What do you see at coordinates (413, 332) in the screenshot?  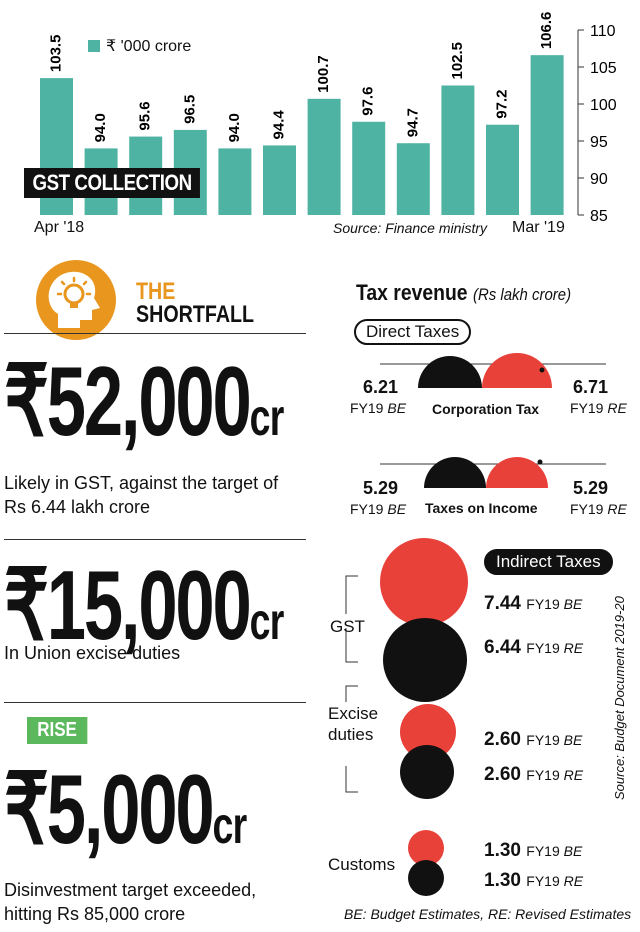 I see `direct-taxes-pill: Direct Taxes` at bounding box center [413, 332].